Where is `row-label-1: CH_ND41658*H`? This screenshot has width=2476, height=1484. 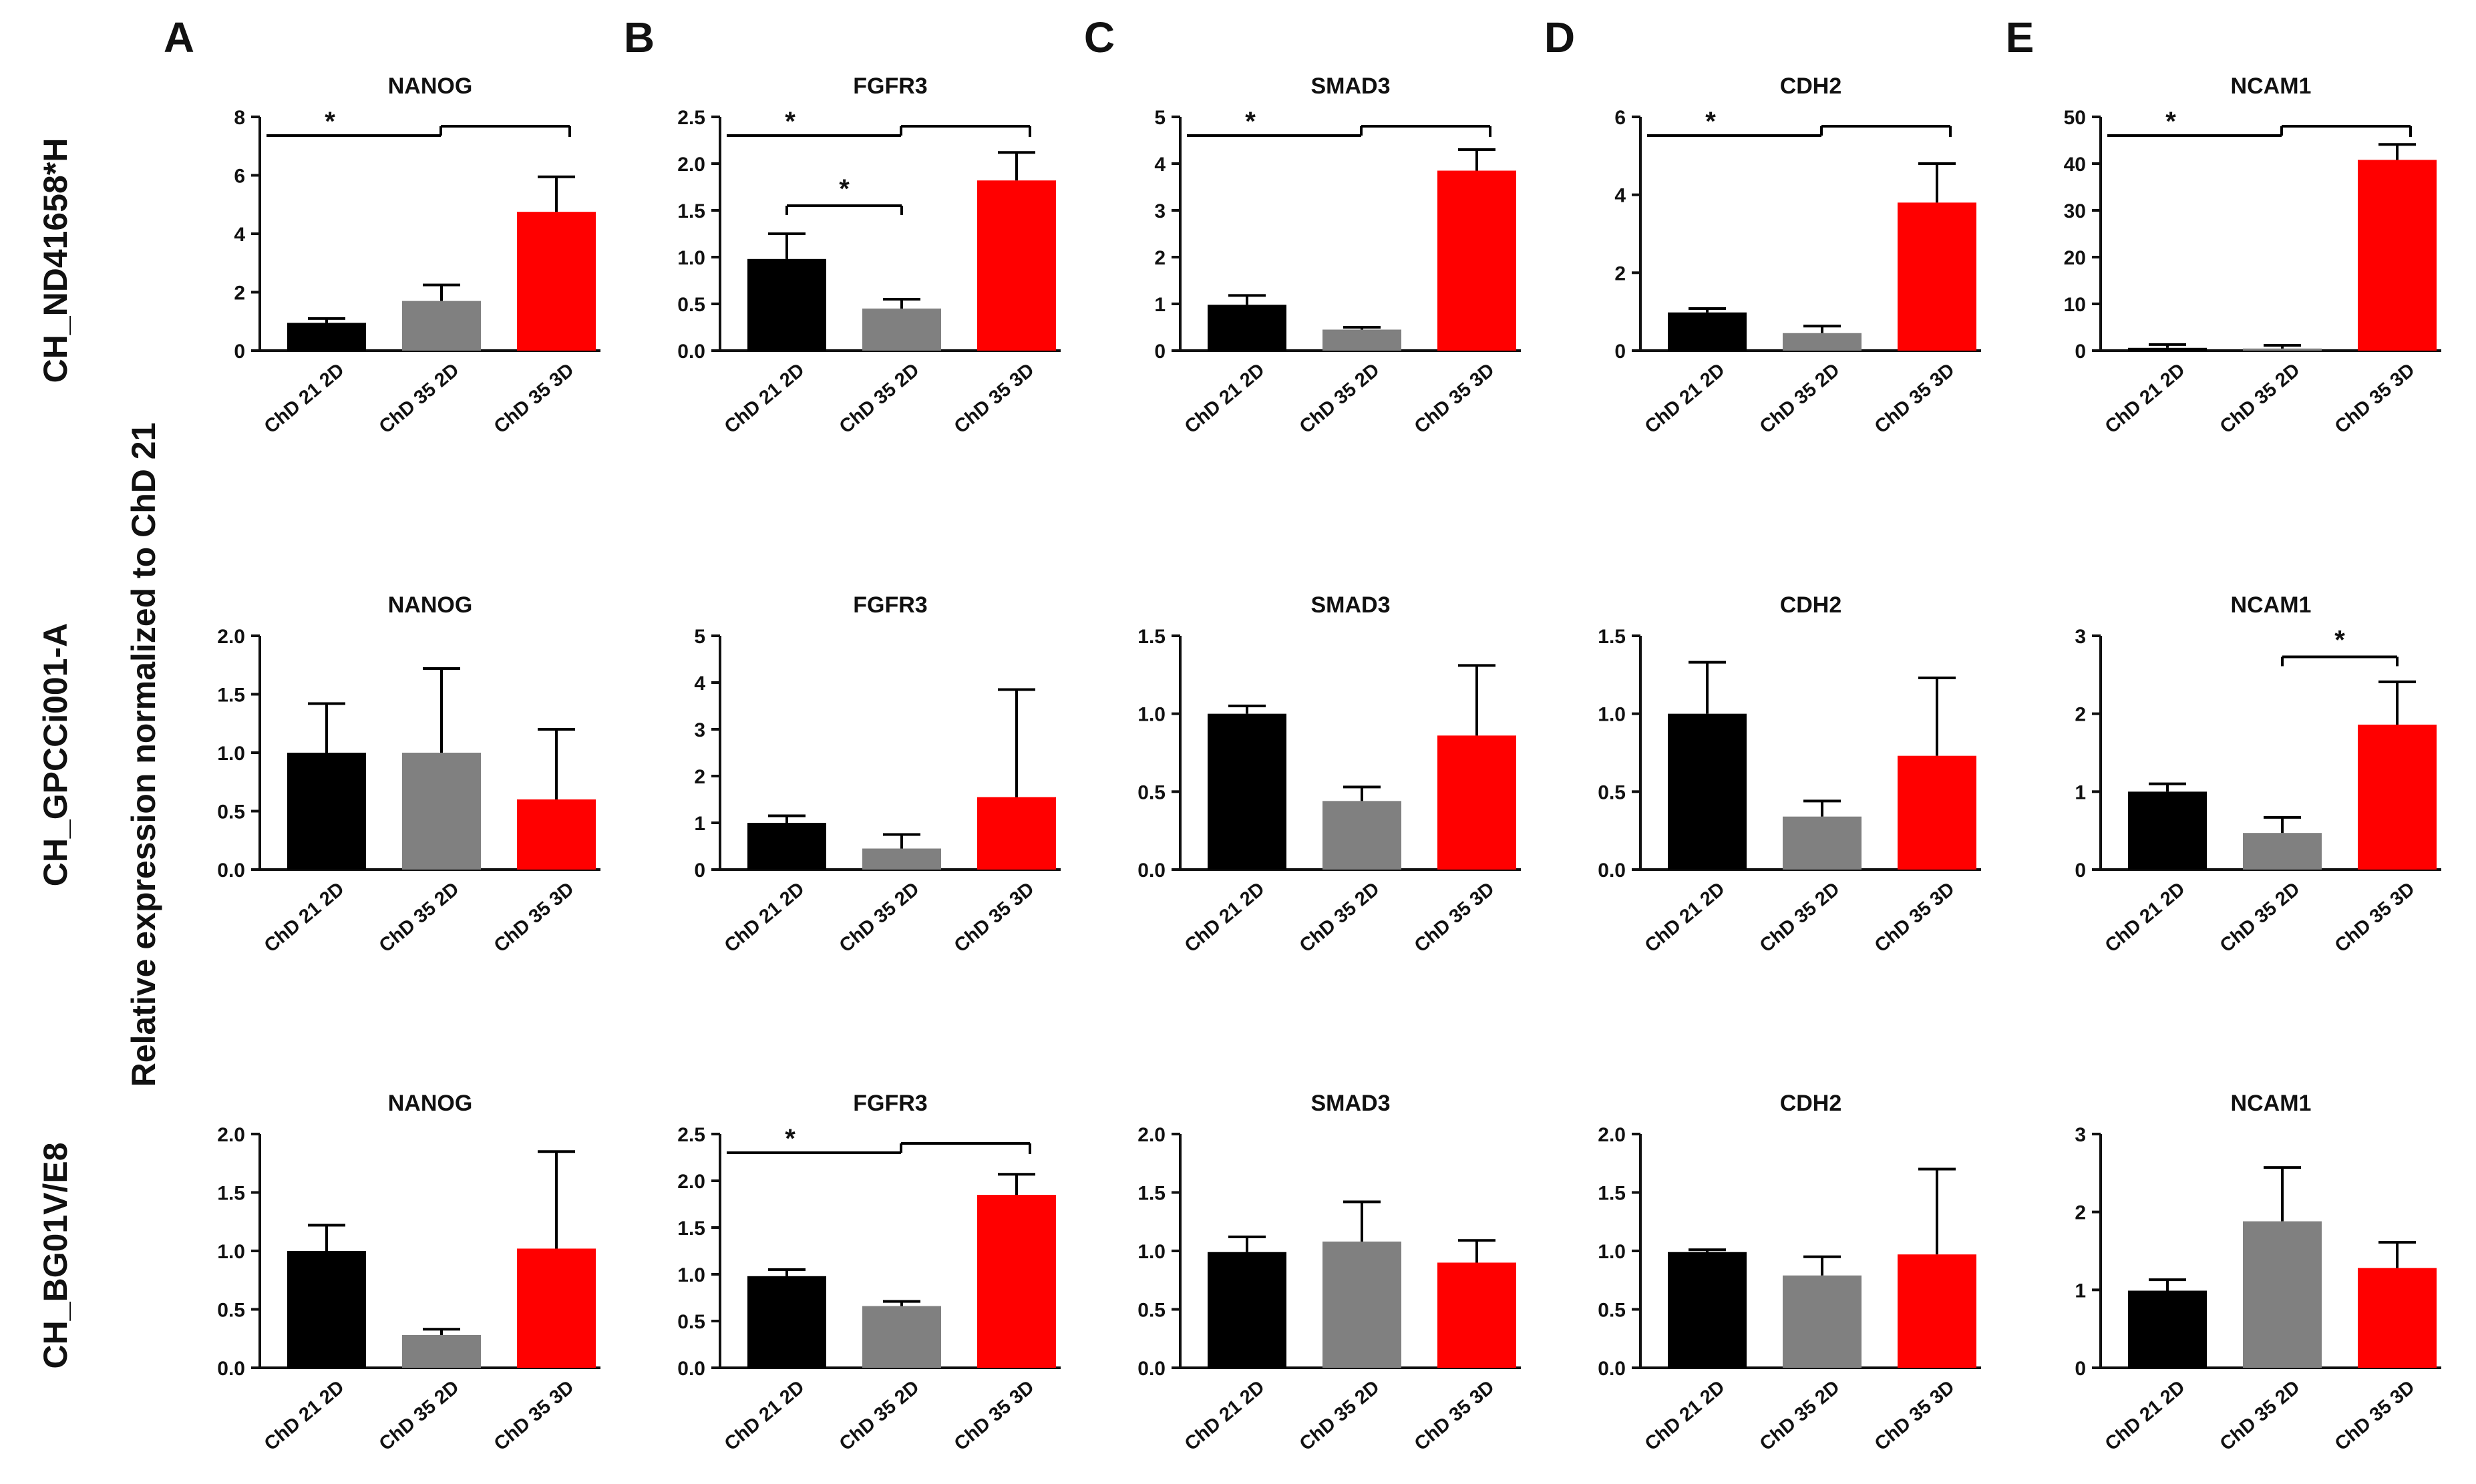
row-label-1: CH_ND41658*H is located at coordinates (55, 260).